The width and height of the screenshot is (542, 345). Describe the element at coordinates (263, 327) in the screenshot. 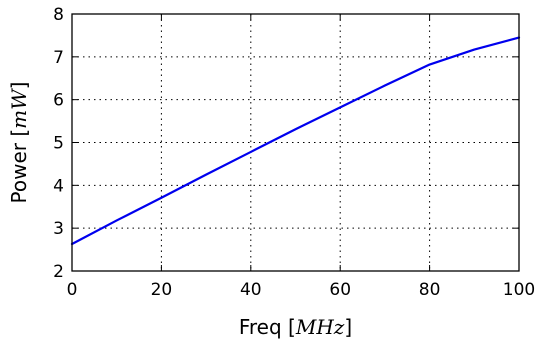

I see `x-axis-label-text: Freq` at that location.